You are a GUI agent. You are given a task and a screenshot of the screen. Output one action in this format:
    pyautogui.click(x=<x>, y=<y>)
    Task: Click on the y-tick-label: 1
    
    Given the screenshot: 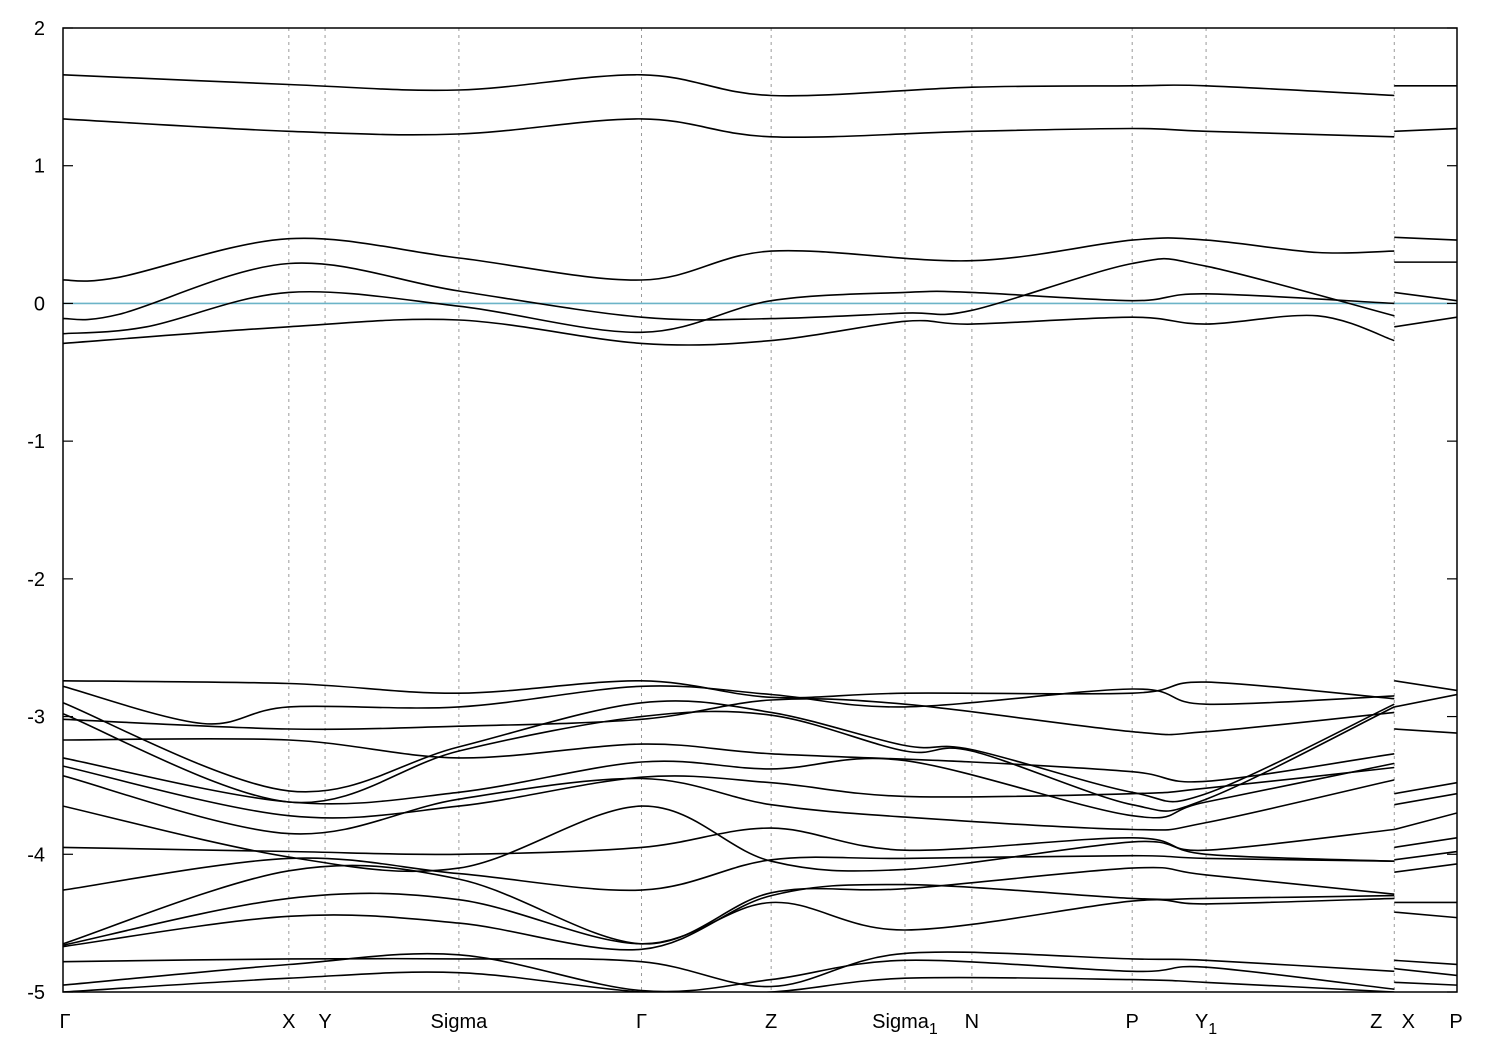 What is the action you would take?
    pyautogui.click(x=39, y=167)
    